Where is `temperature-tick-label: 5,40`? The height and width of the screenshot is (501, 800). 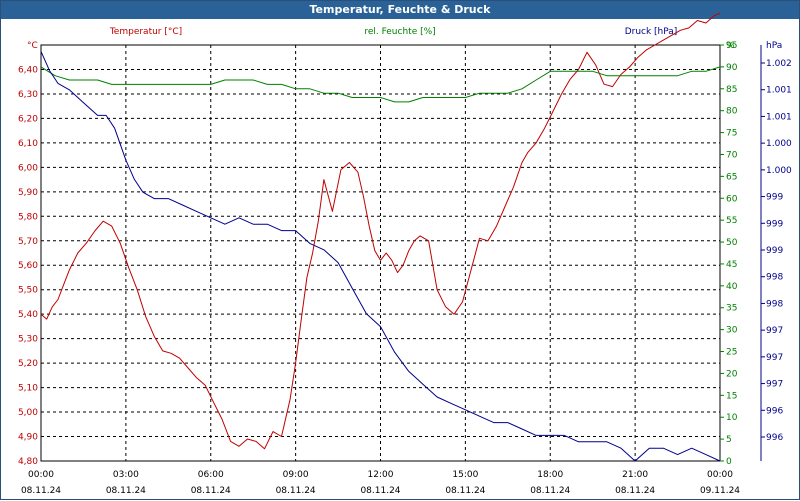 temperature-tick-label: 5,40 is located at coordinates (28, 315).